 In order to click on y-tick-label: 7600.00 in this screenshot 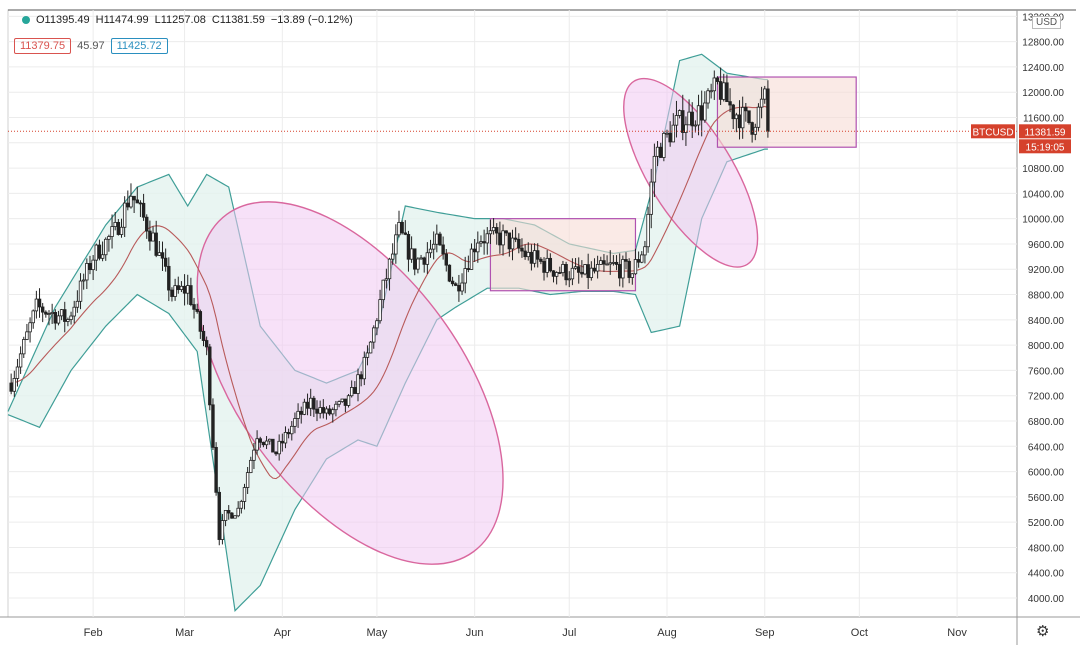, I will do `click(1046, 371)`.